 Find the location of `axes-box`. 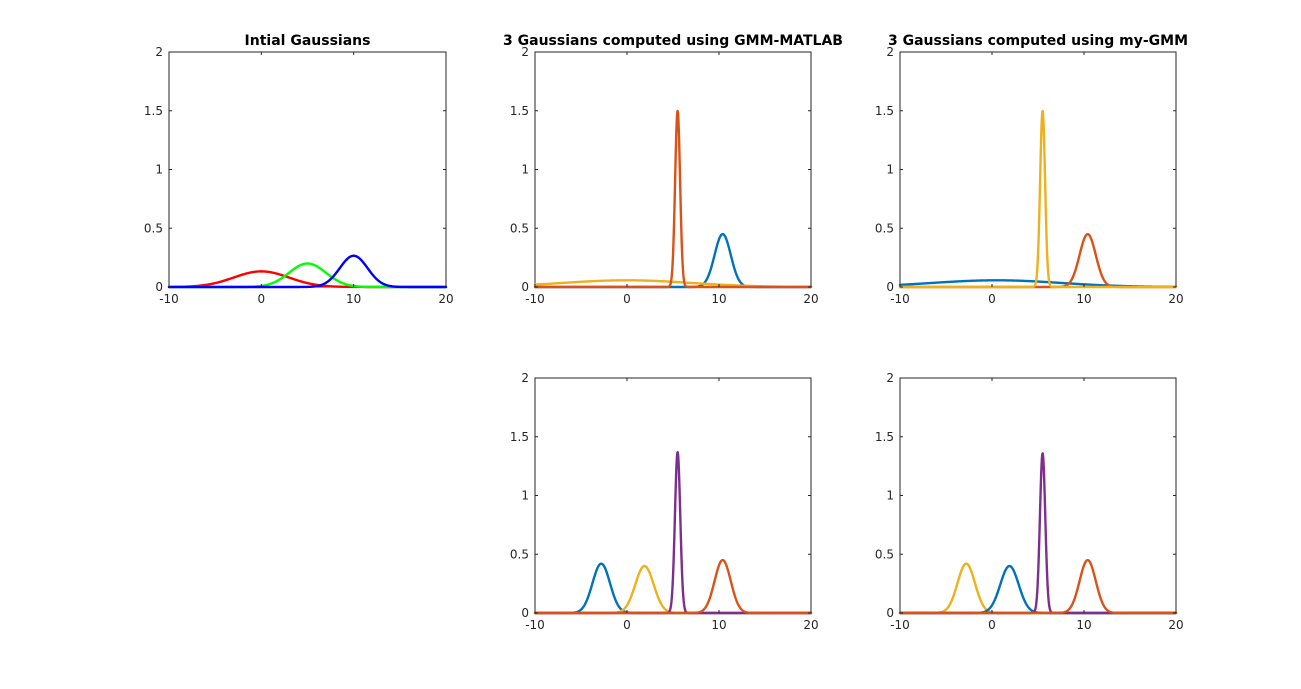

axes-box is located at coordinates (307, 169).